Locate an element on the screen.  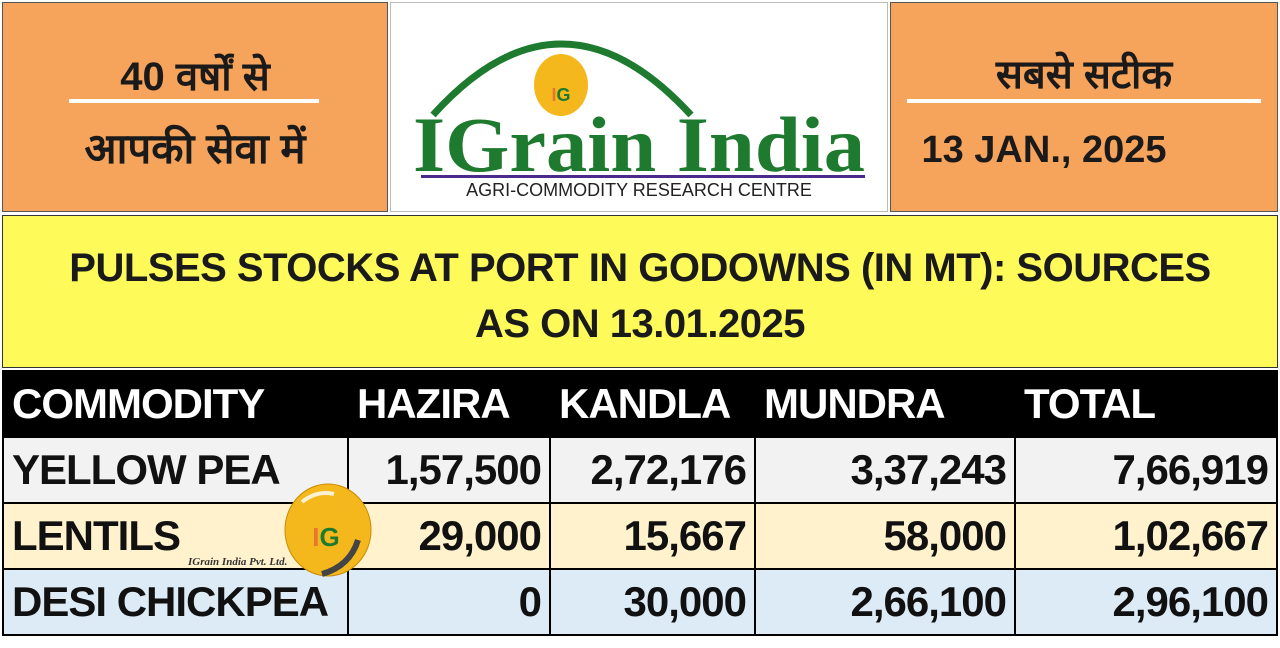
cell-hazira: 29,000 is located at coordinates (449, 536).